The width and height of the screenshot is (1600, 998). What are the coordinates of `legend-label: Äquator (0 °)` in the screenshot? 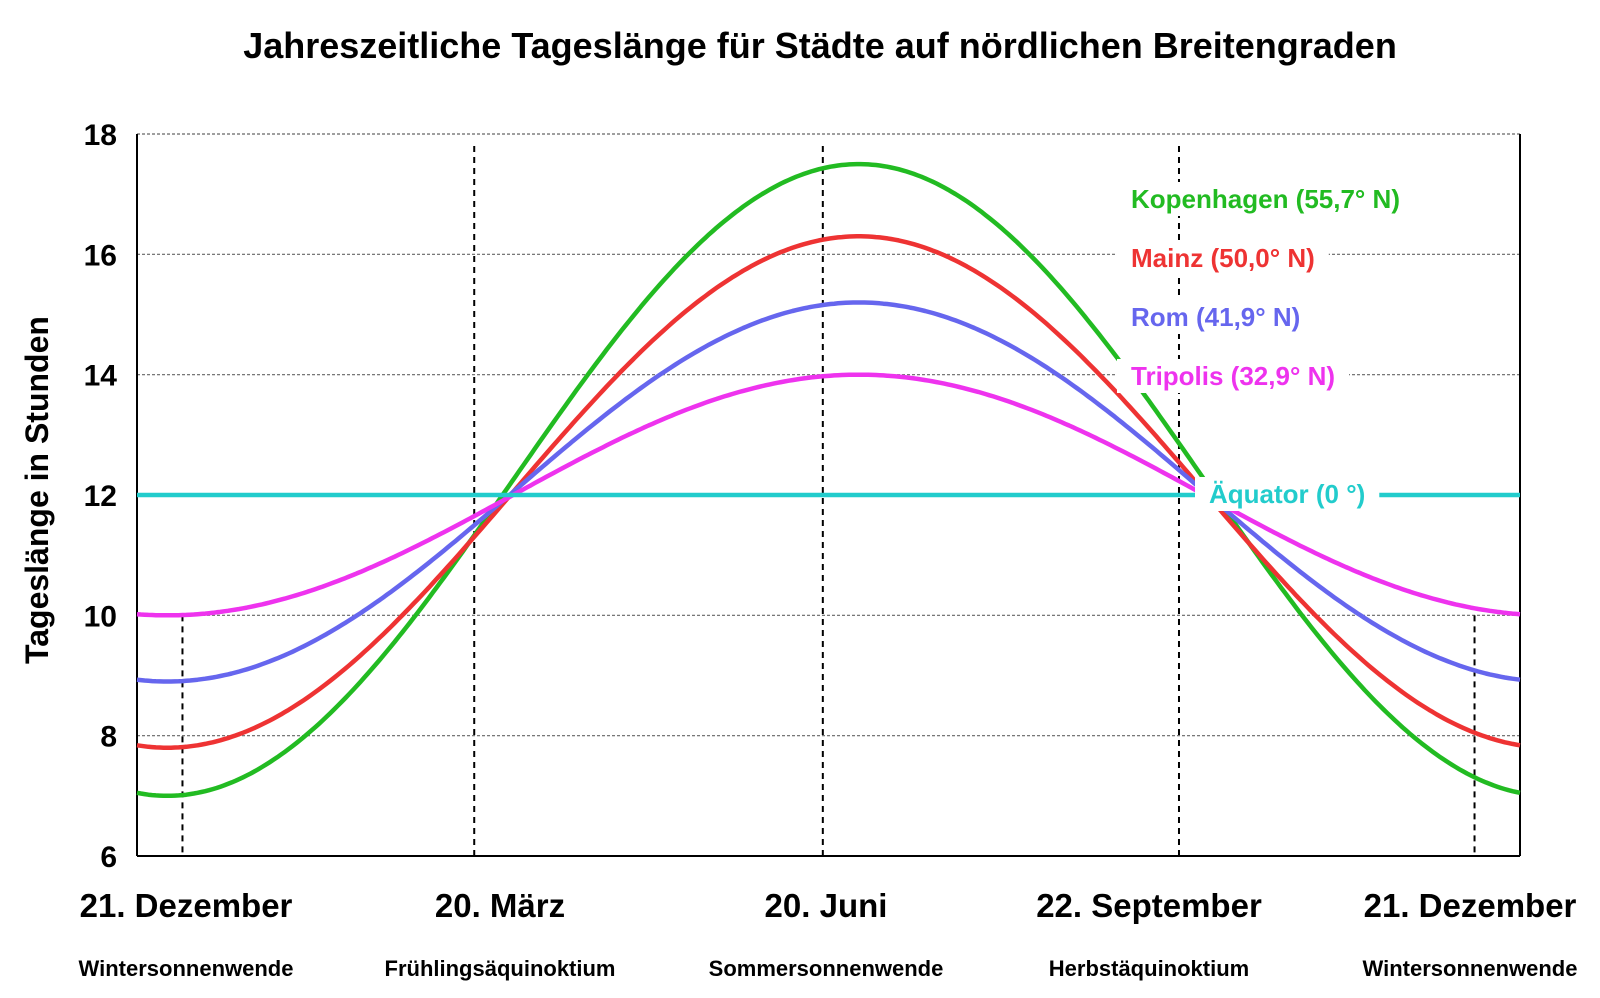 It's located at (1287, 494).